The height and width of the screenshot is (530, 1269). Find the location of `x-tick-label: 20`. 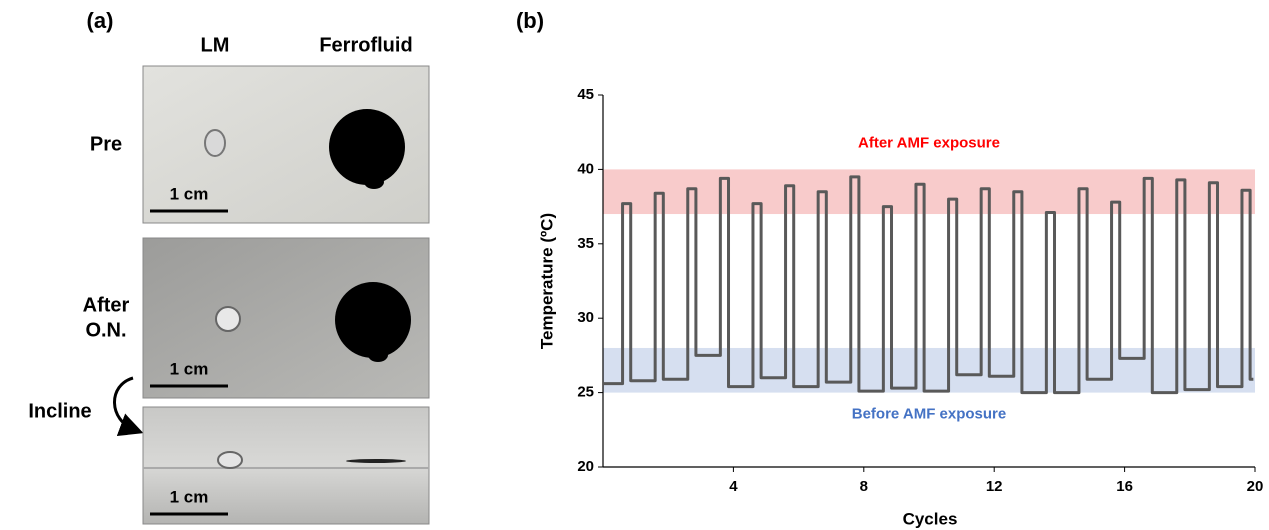

x-tick-label: 20 is located at coordinates (1255, 486).